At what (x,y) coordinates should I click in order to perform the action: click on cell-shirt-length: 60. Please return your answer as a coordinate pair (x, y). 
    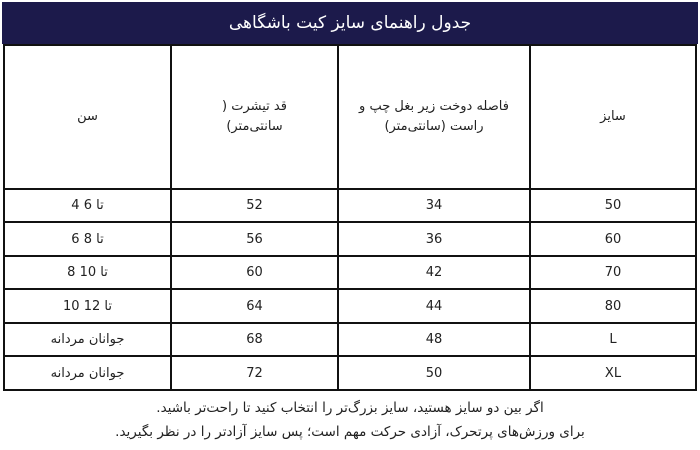
    Looking at the image, I should click on (254, 272).